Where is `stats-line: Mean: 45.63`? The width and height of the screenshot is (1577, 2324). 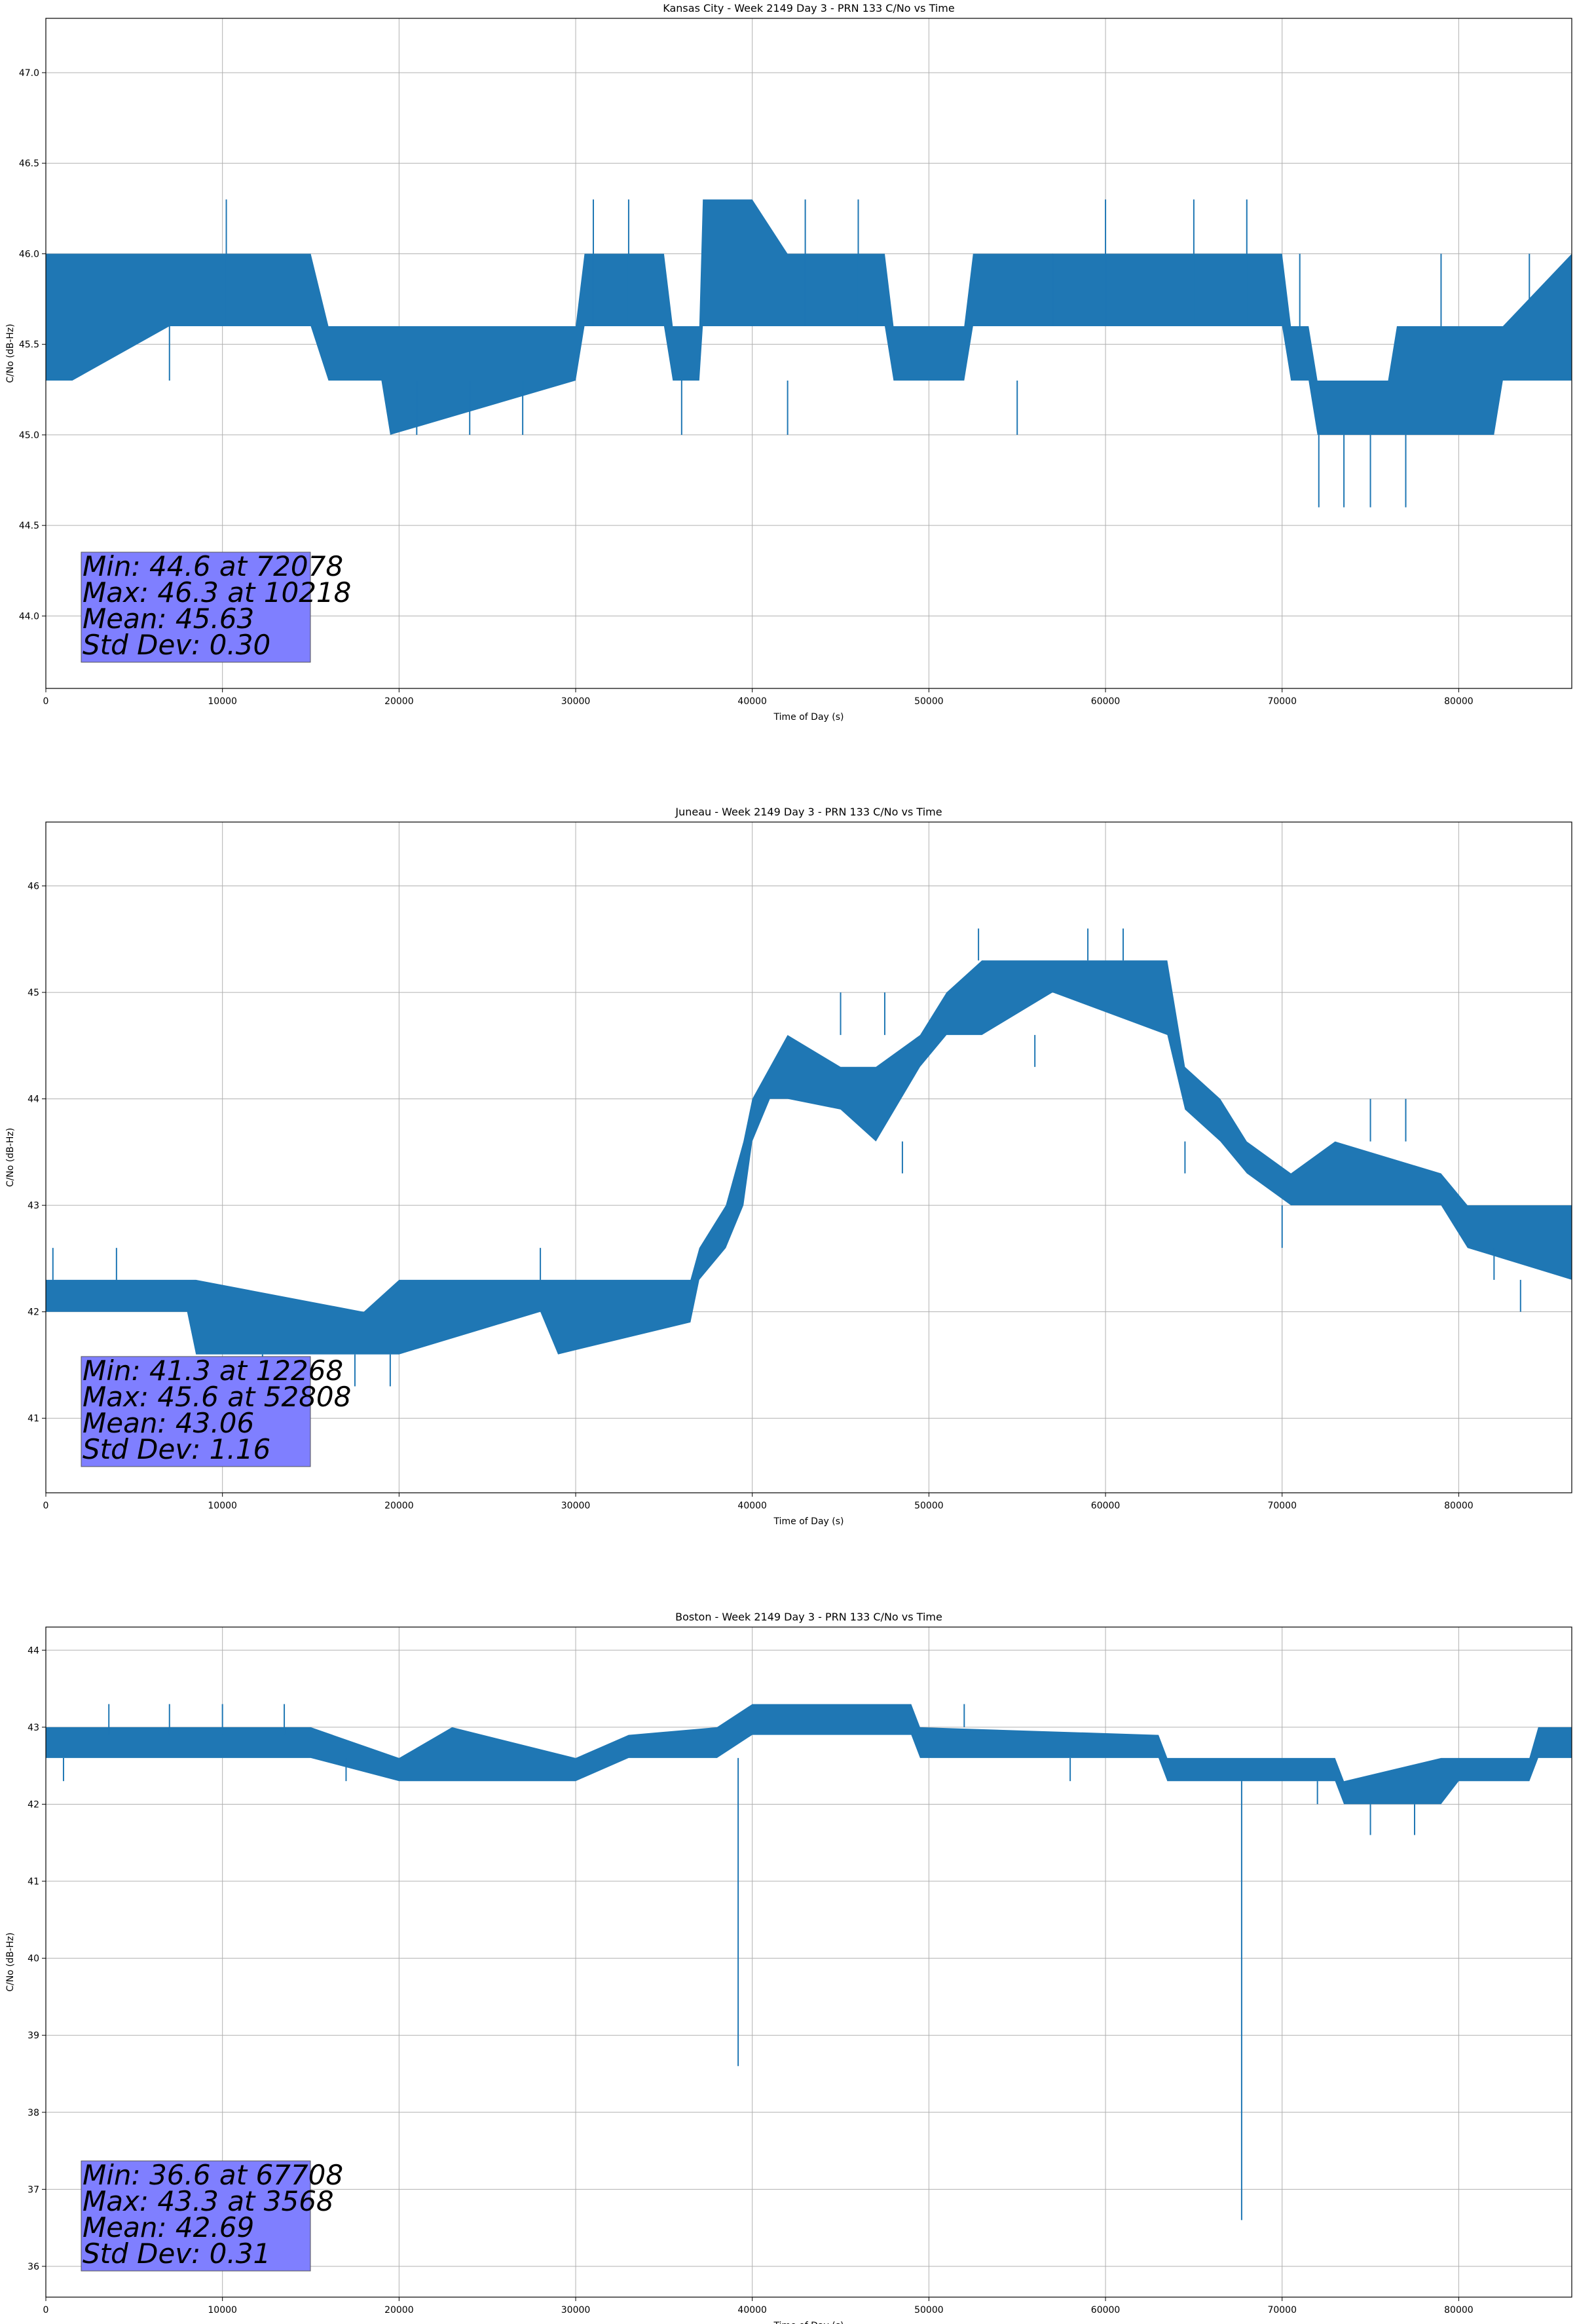 stats-line: Mean: 45.63 is located at coordinates (168, 619).